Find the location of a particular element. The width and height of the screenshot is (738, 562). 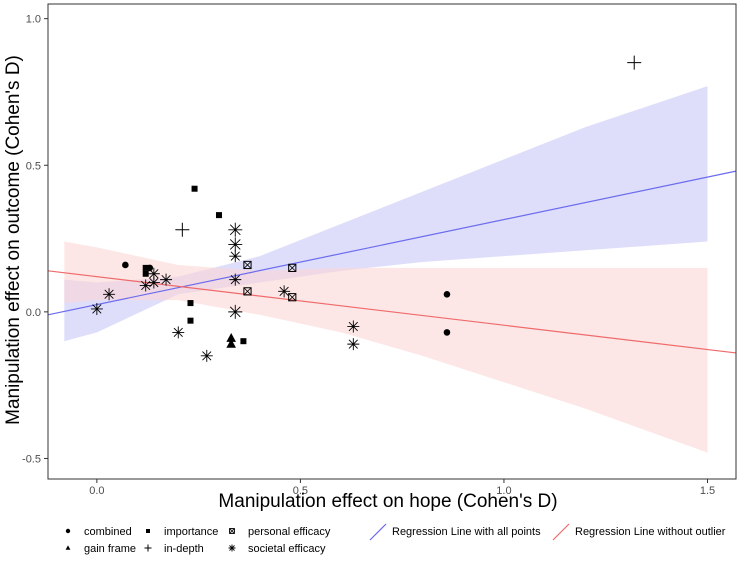

x-tick-label: 0.5 is located at coordinates (300, 491).